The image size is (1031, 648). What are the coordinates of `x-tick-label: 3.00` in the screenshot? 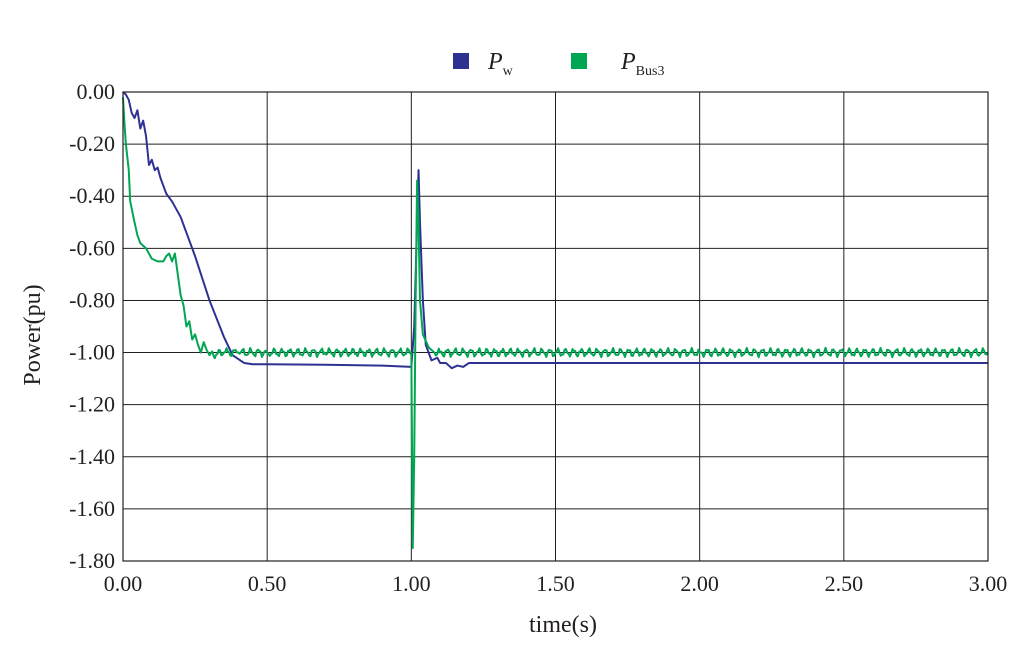 It's located at (988, 583).